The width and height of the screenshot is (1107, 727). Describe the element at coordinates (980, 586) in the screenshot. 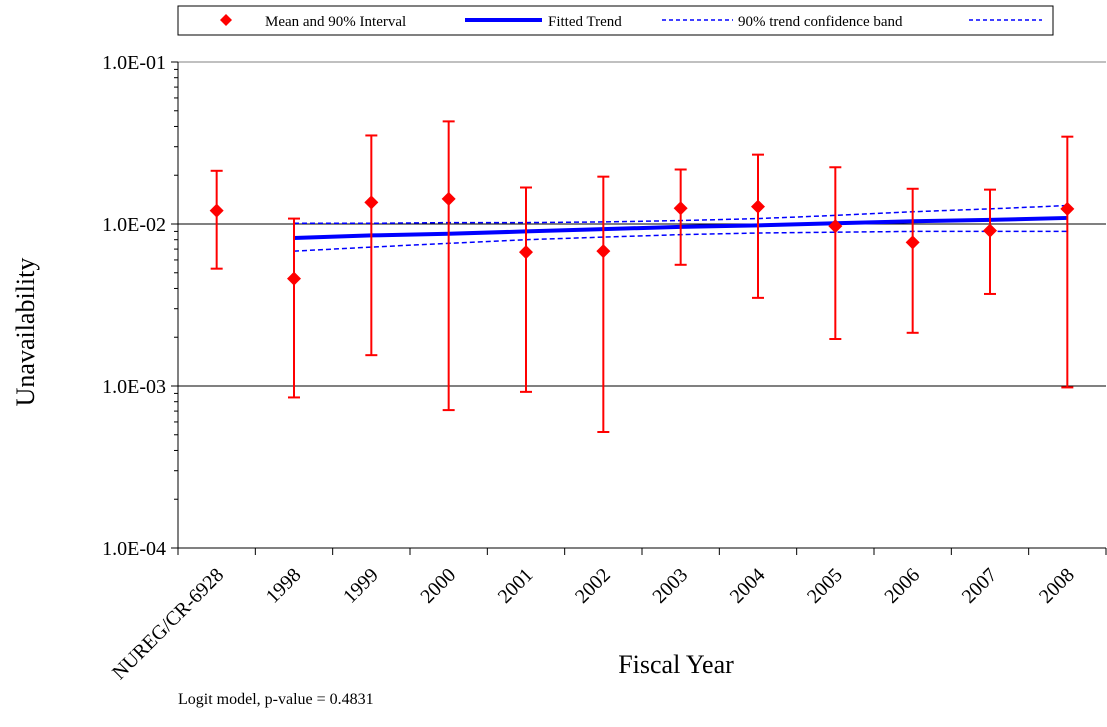

I see `x-tick-label: 2007` at that location.